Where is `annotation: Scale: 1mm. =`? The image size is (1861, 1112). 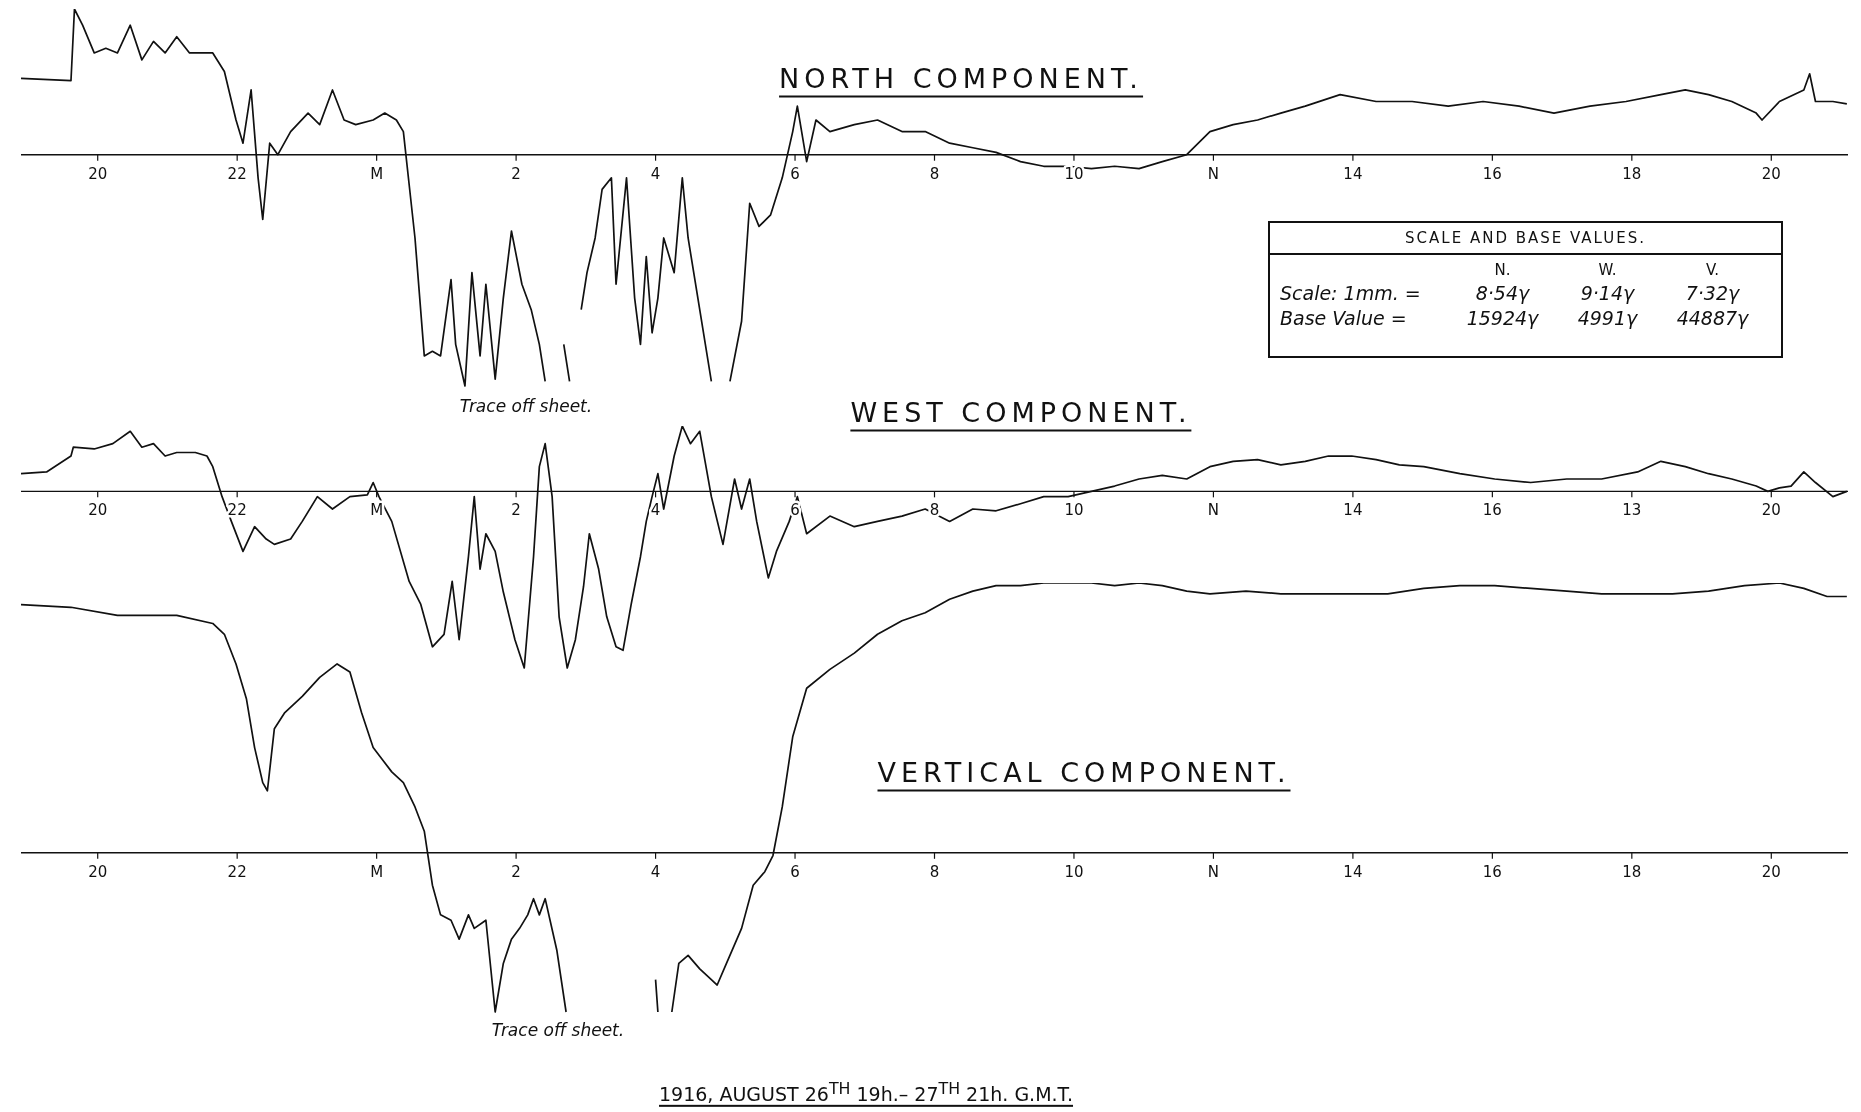 annotation: Scale: 1mm. = is located at coordinates (1351, 293).